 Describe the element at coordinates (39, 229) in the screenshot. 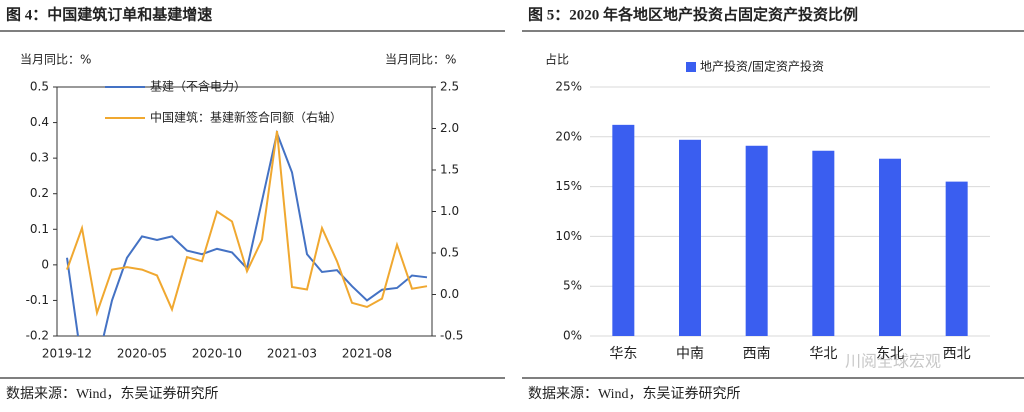

I see `y-tick-label: 0.1` at that location.